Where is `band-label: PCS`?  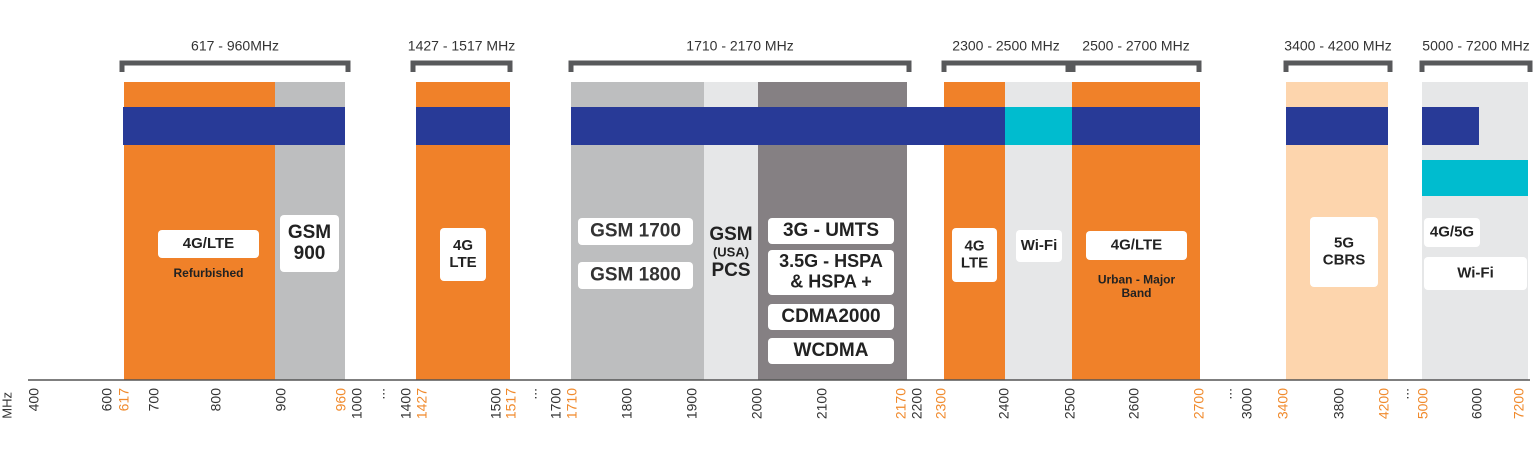 band-label: PCS is located at coordinates (730, 270).